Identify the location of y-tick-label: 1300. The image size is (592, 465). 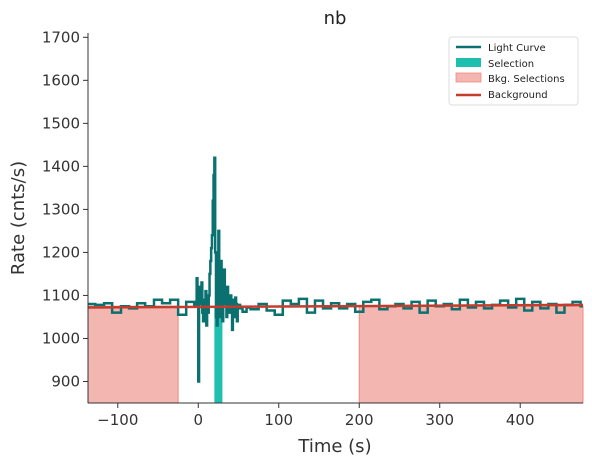
(61, 209).